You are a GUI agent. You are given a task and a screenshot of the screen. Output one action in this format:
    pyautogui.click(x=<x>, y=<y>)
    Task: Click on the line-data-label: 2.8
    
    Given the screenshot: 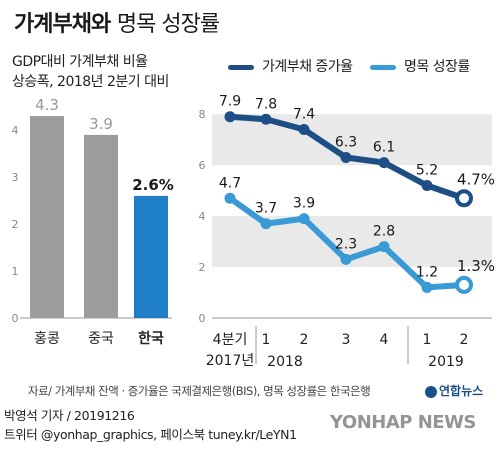 What is the action you would take?
    pyautogui.click(x=384, y=232)
    